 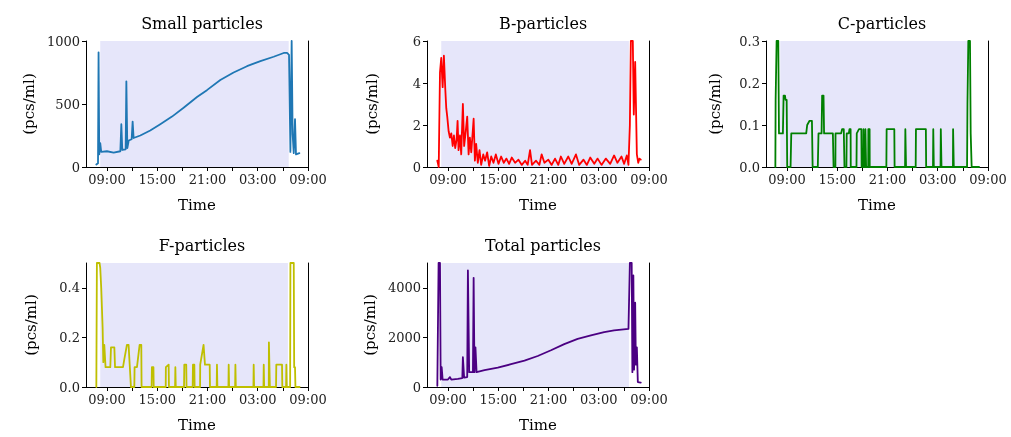 I want to click on chart-title: Small particles, so click(x=202, y=23).